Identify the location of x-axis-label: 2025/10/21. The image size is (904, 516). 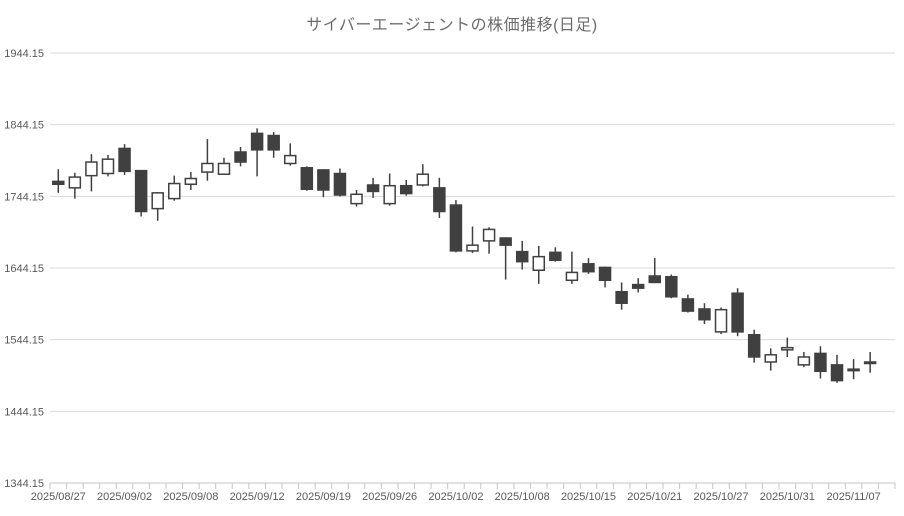
(654, 497).